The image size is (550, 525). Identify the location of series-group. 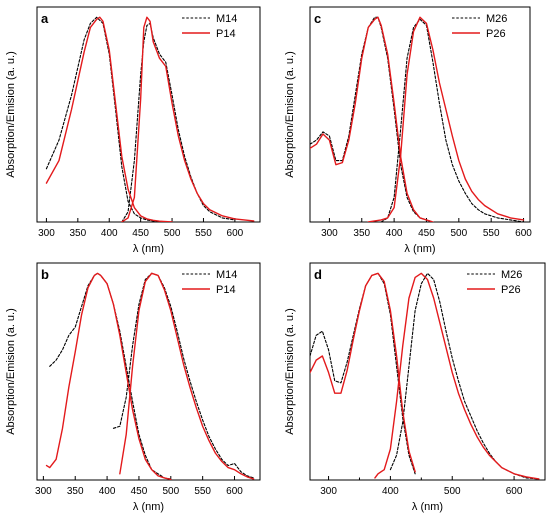
(150, 119).